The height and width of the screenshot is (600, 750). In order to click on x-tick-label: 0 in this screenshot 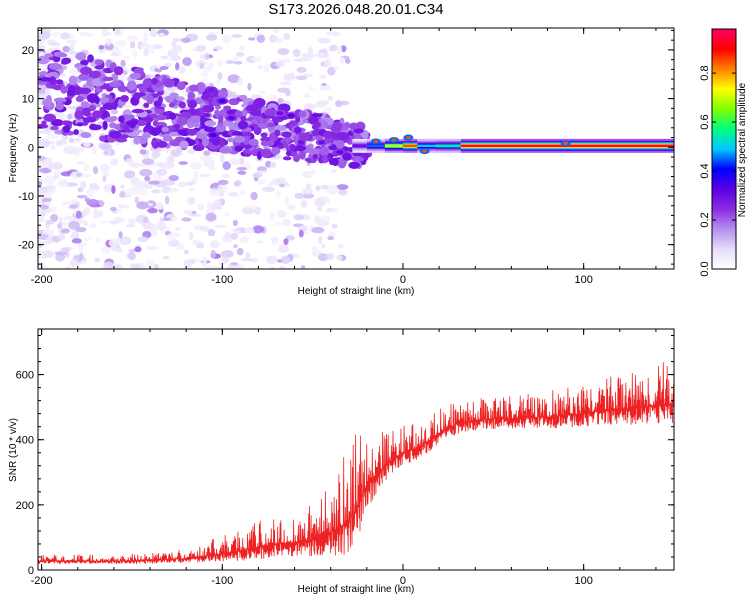, I will do `click(403, 280)`.